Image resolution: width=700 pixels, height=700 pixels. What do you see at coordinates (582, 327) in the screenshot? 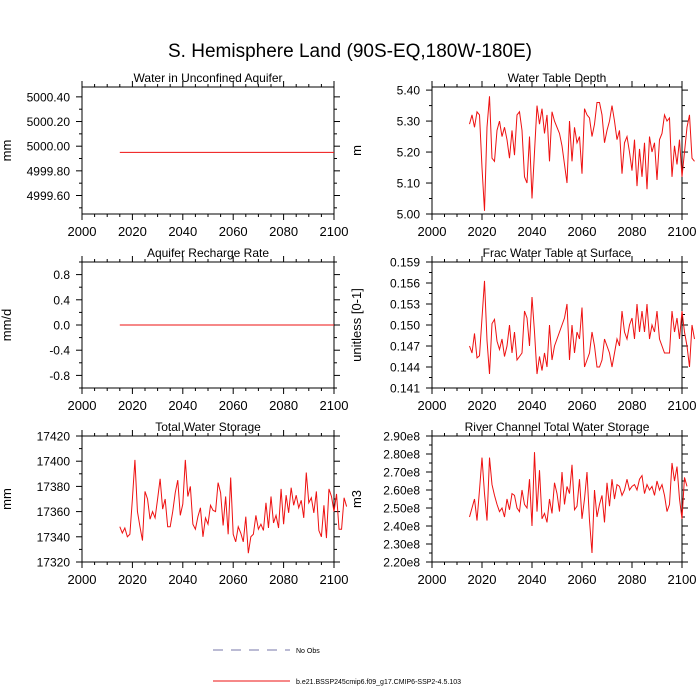
I see `series-line-frac-water-table` at bounding box center [582, 327].